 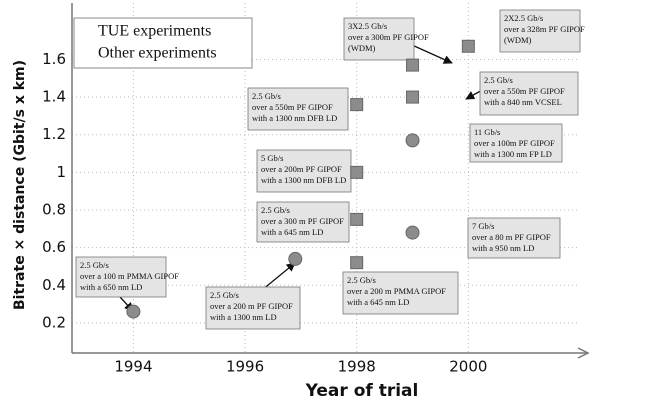 What do you see at coordinates (272, 158) in the screenshot?
I see `annotation-text: 5 Gb/s` at bounding box center [272, 158].